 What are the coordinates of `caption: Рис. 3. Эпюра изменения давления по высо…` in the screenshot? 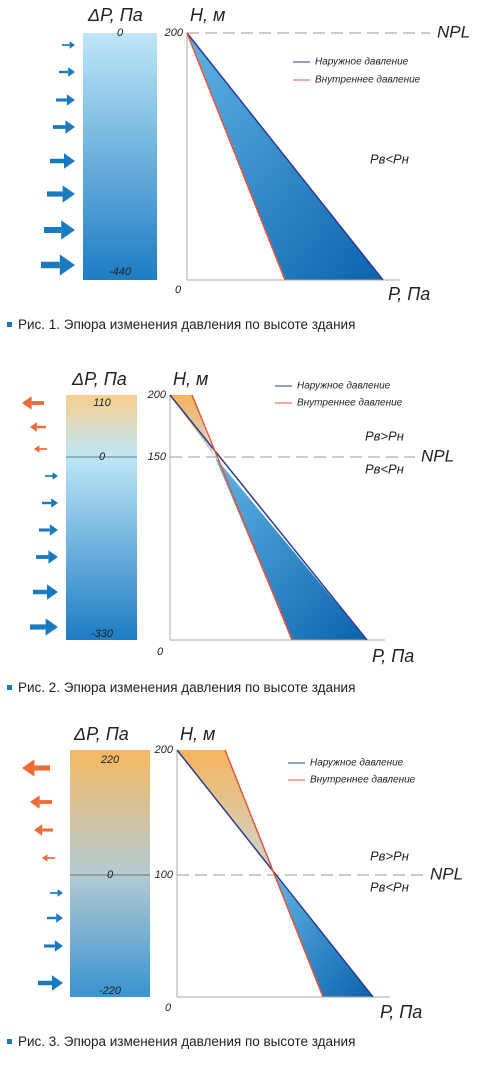 It's located at (185, 1042).